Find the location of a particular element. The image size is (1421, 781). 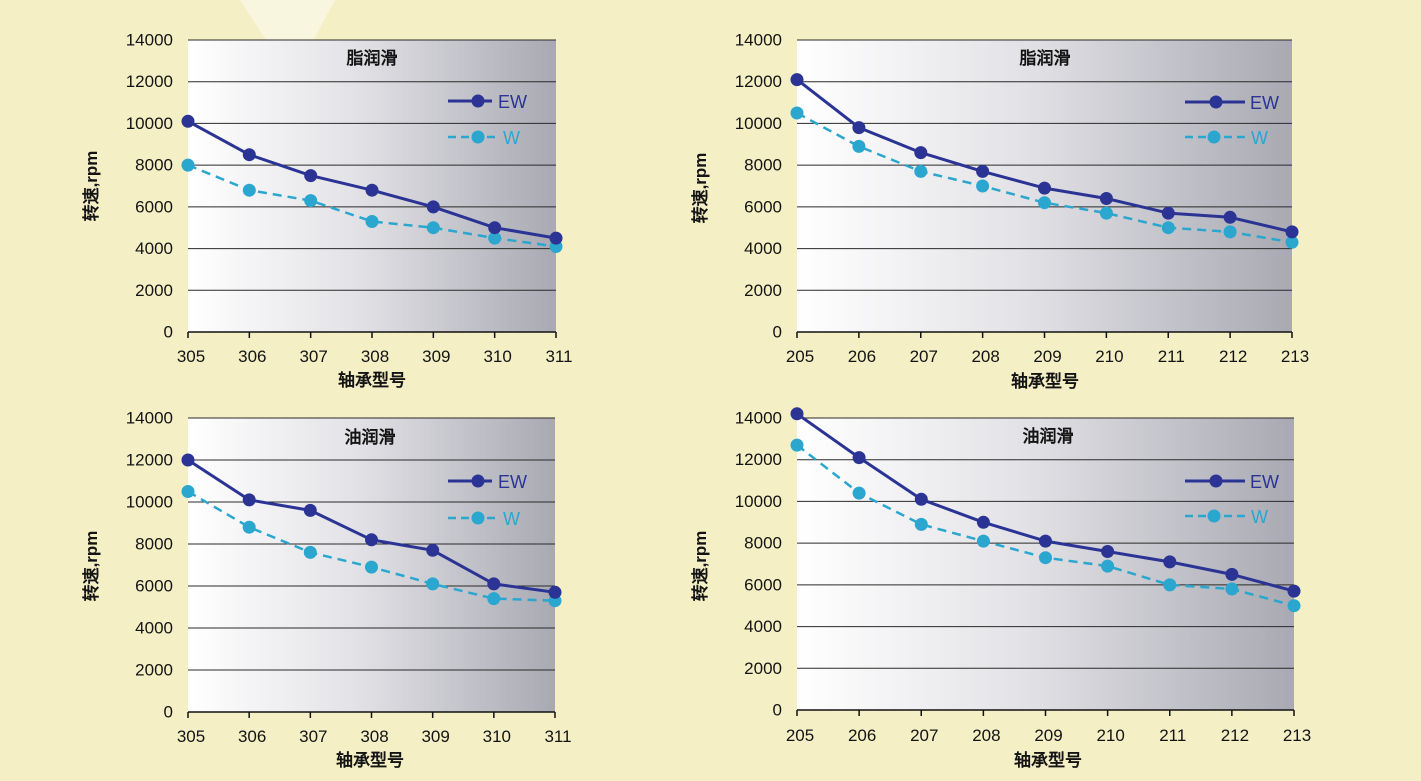

x-tick-label: 213 is located at coordinates (1297, 735).